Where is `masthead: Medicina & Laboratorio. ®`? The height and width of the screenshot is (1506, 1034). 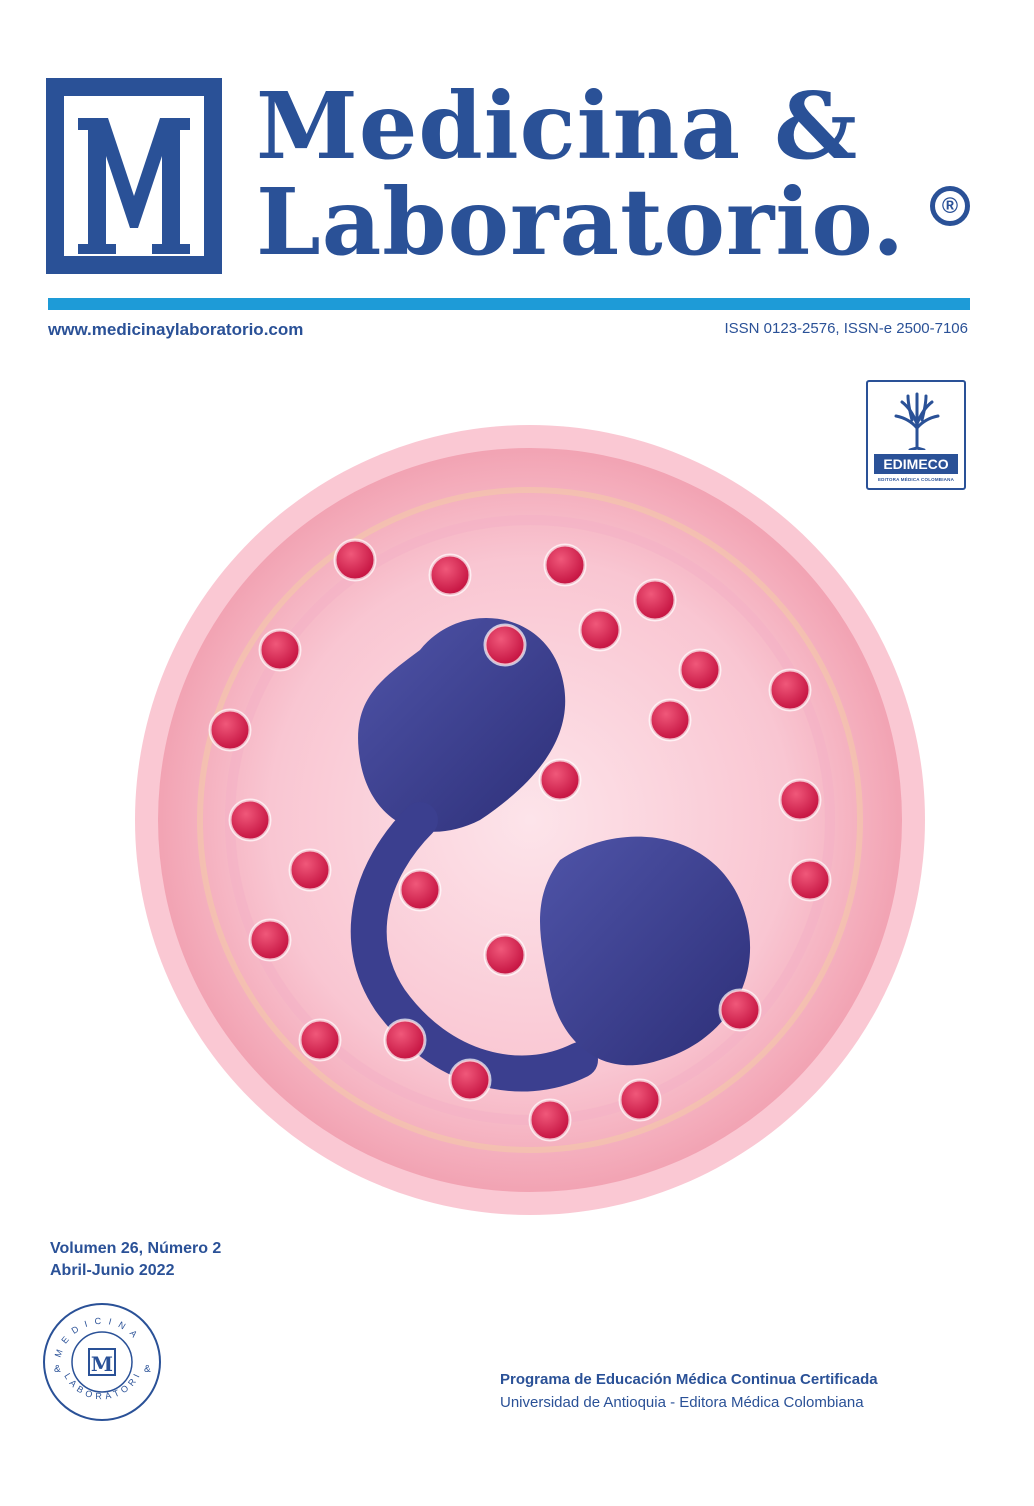 masthead: Medicina & Laboratorio. ® is located at coordinates (511, 178).